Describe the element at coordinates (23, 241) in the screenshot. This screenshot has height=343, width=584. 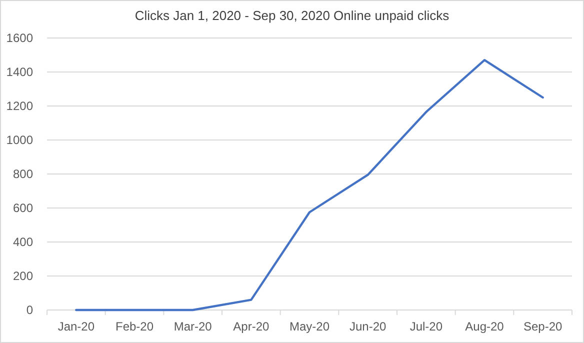
I see `y-tick-label: 400` at that location.